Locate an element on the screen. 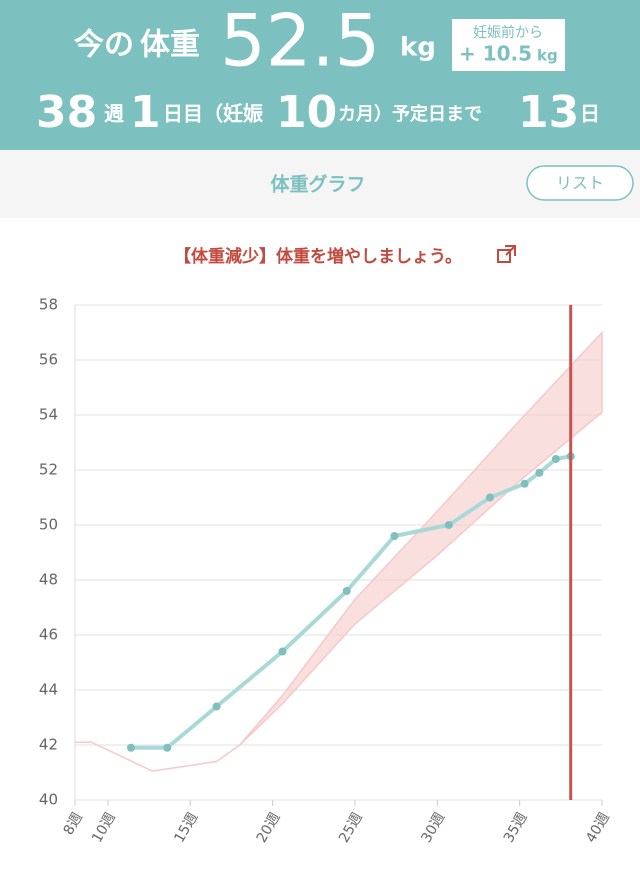  label: 体重 is located at coordinates (170, 45).